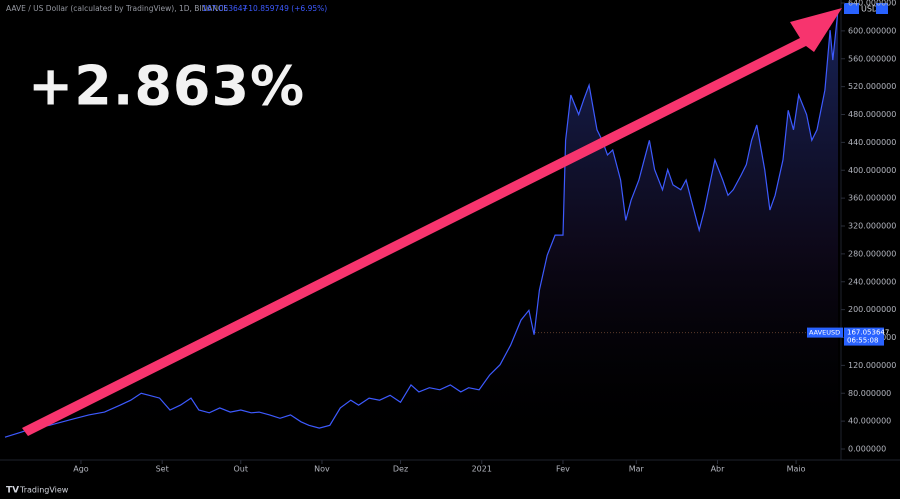 The image size is (900, 499). I want to click on x-tick-label: Mar, so click(637, 469).